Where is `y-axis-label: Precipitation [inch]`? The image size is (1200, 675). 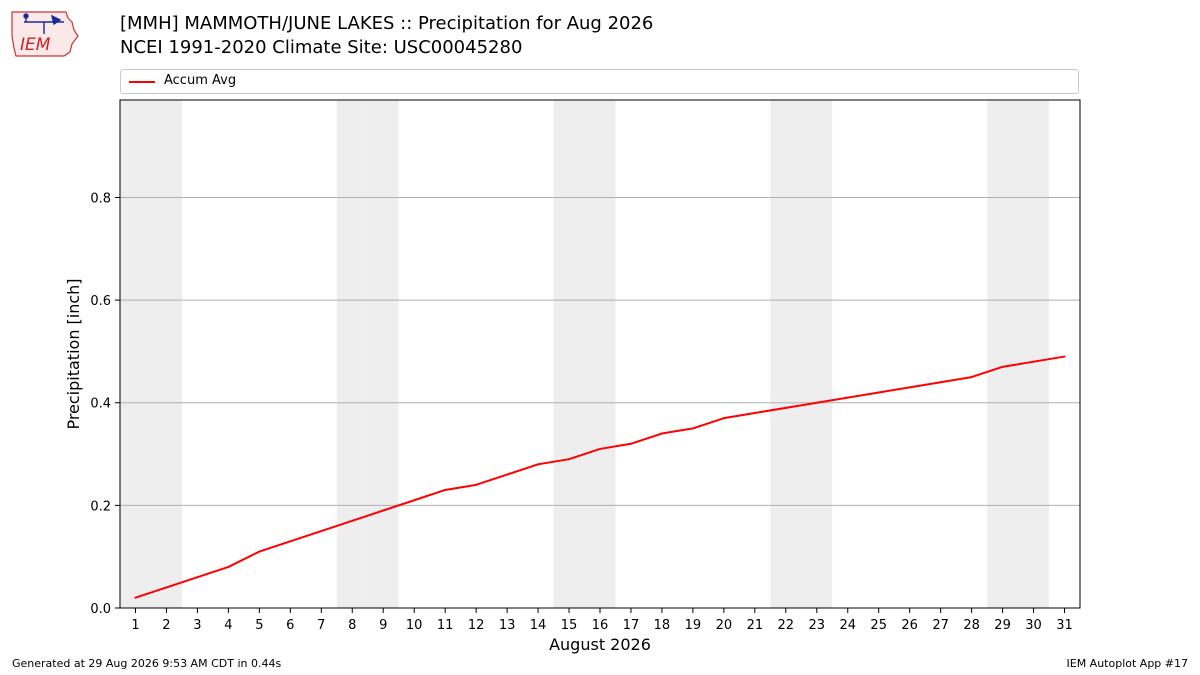 y-axis-label: Precipitation [inch] is located at coordinates (73, 353).